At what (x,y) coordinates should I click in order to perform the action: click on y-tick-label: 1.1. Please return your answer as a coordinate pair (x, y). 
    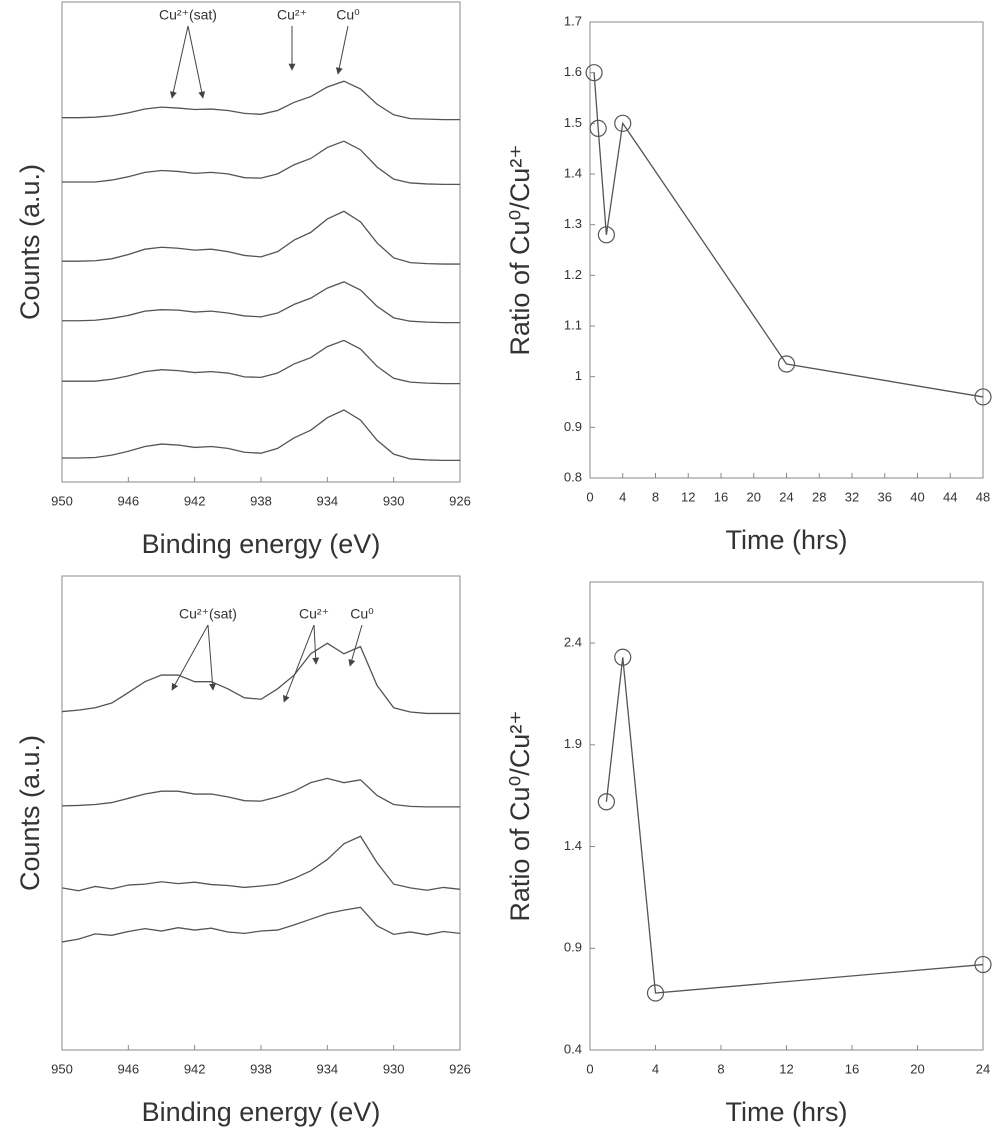
    Looking at the image, I should click on (573, 324).